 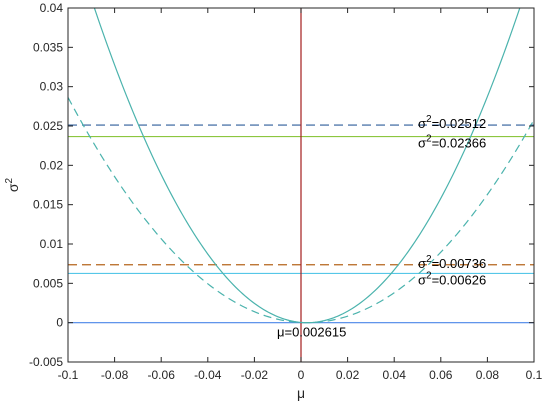 I want to click on x-tick-label: -0.02, so click(x=255, y=375).